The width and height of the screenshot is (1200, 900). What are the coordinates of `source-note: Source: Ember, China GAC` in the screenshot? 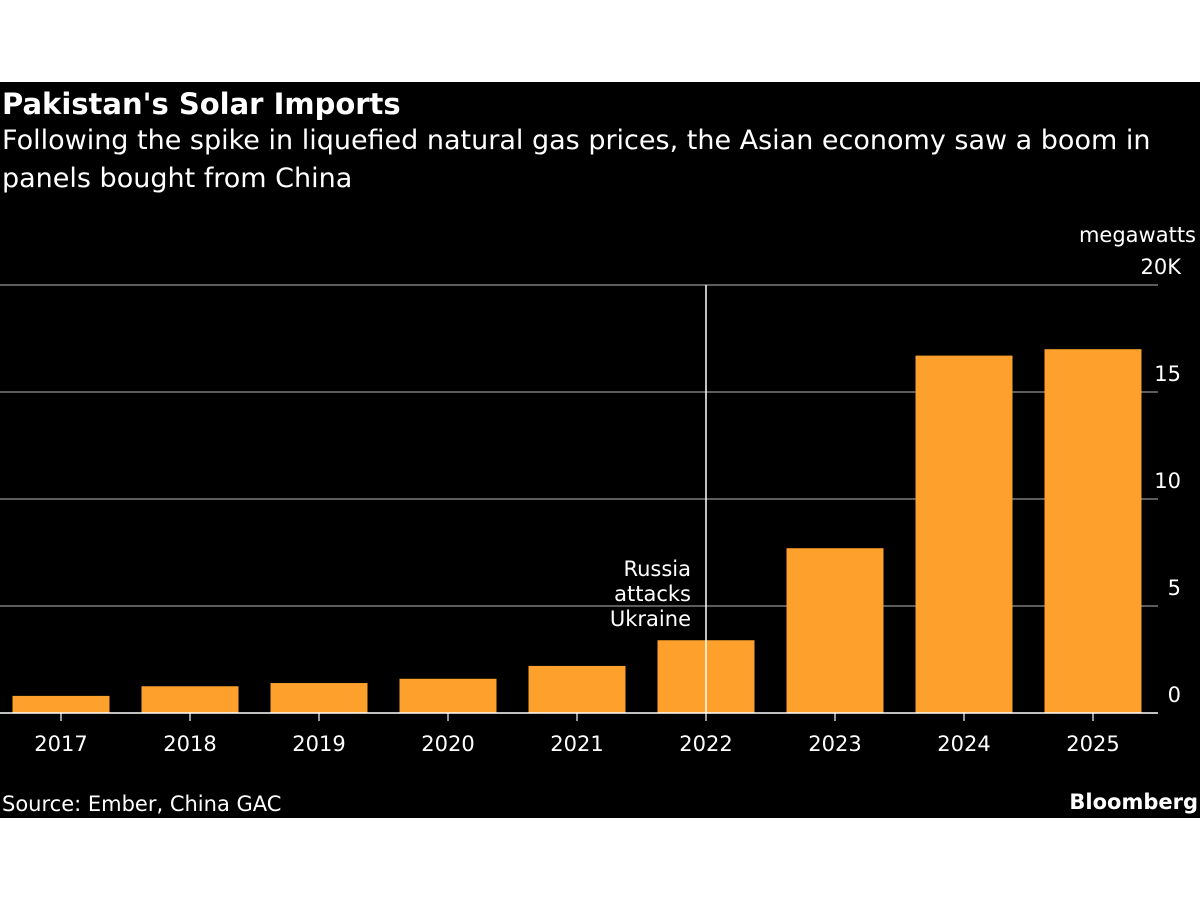 It's located at (142, 804).